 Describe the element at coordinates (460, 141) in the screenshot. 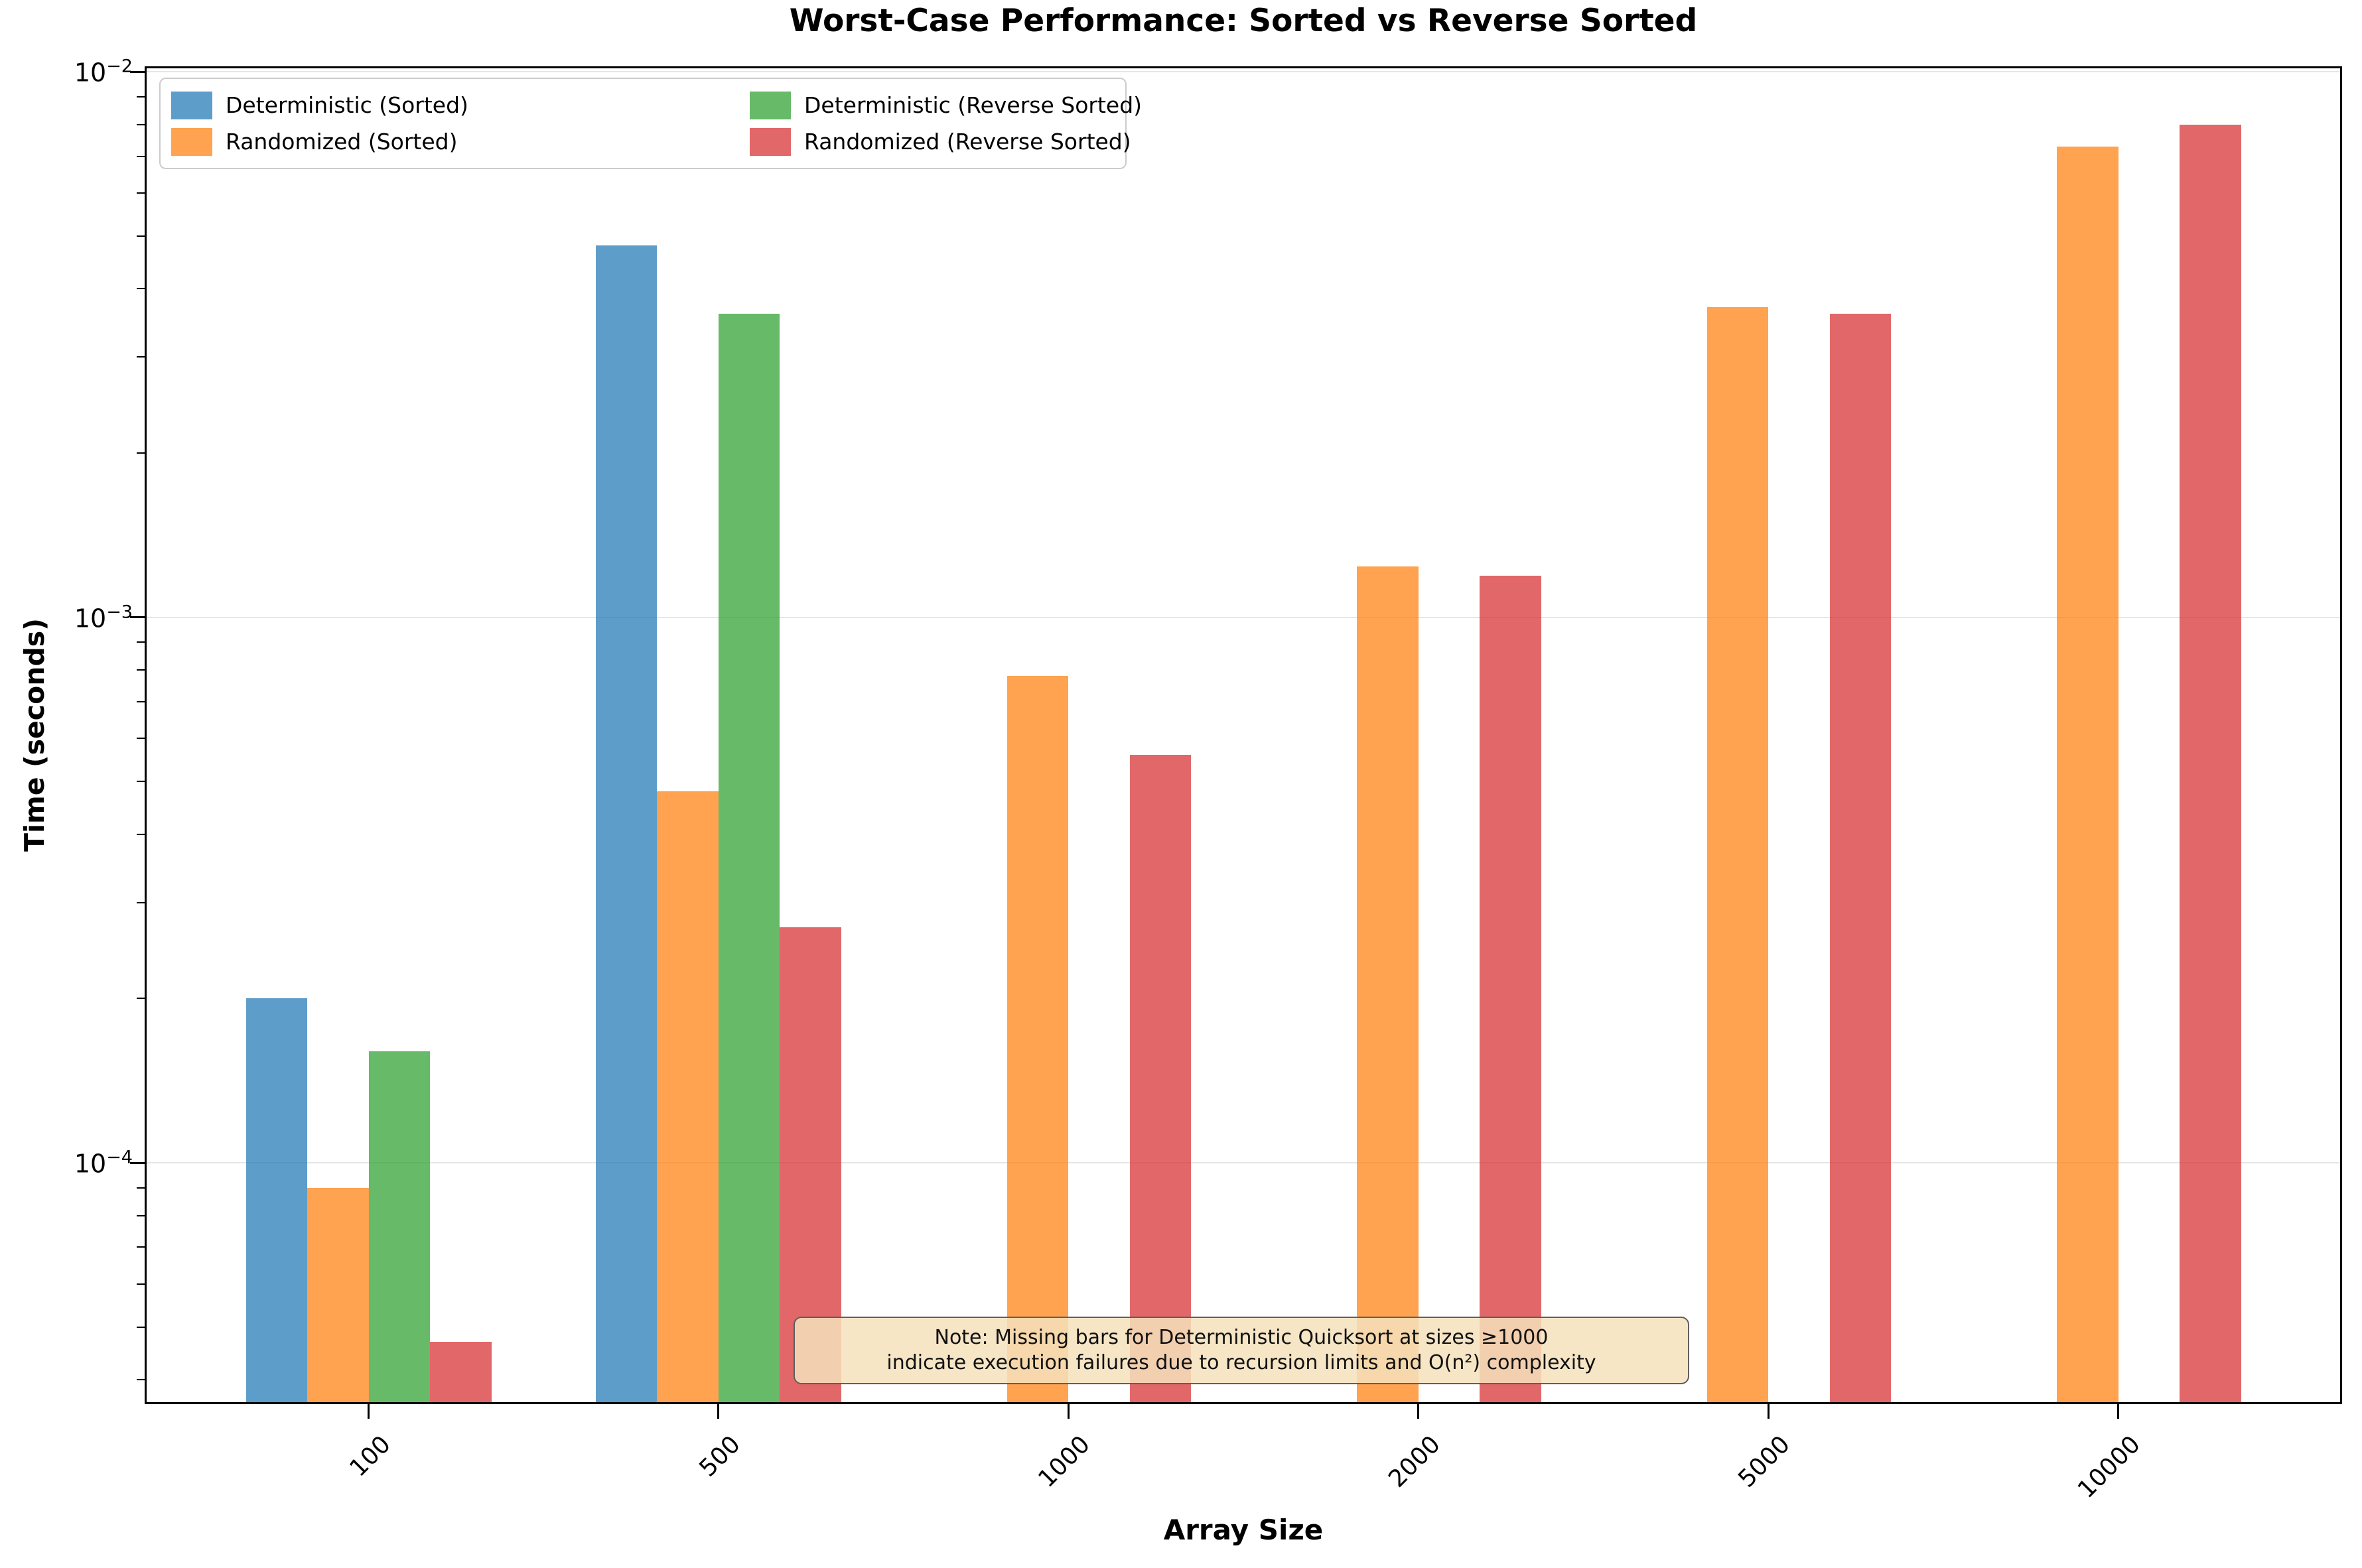

I see `legend-item: Randomized (Sorted)` at that location.